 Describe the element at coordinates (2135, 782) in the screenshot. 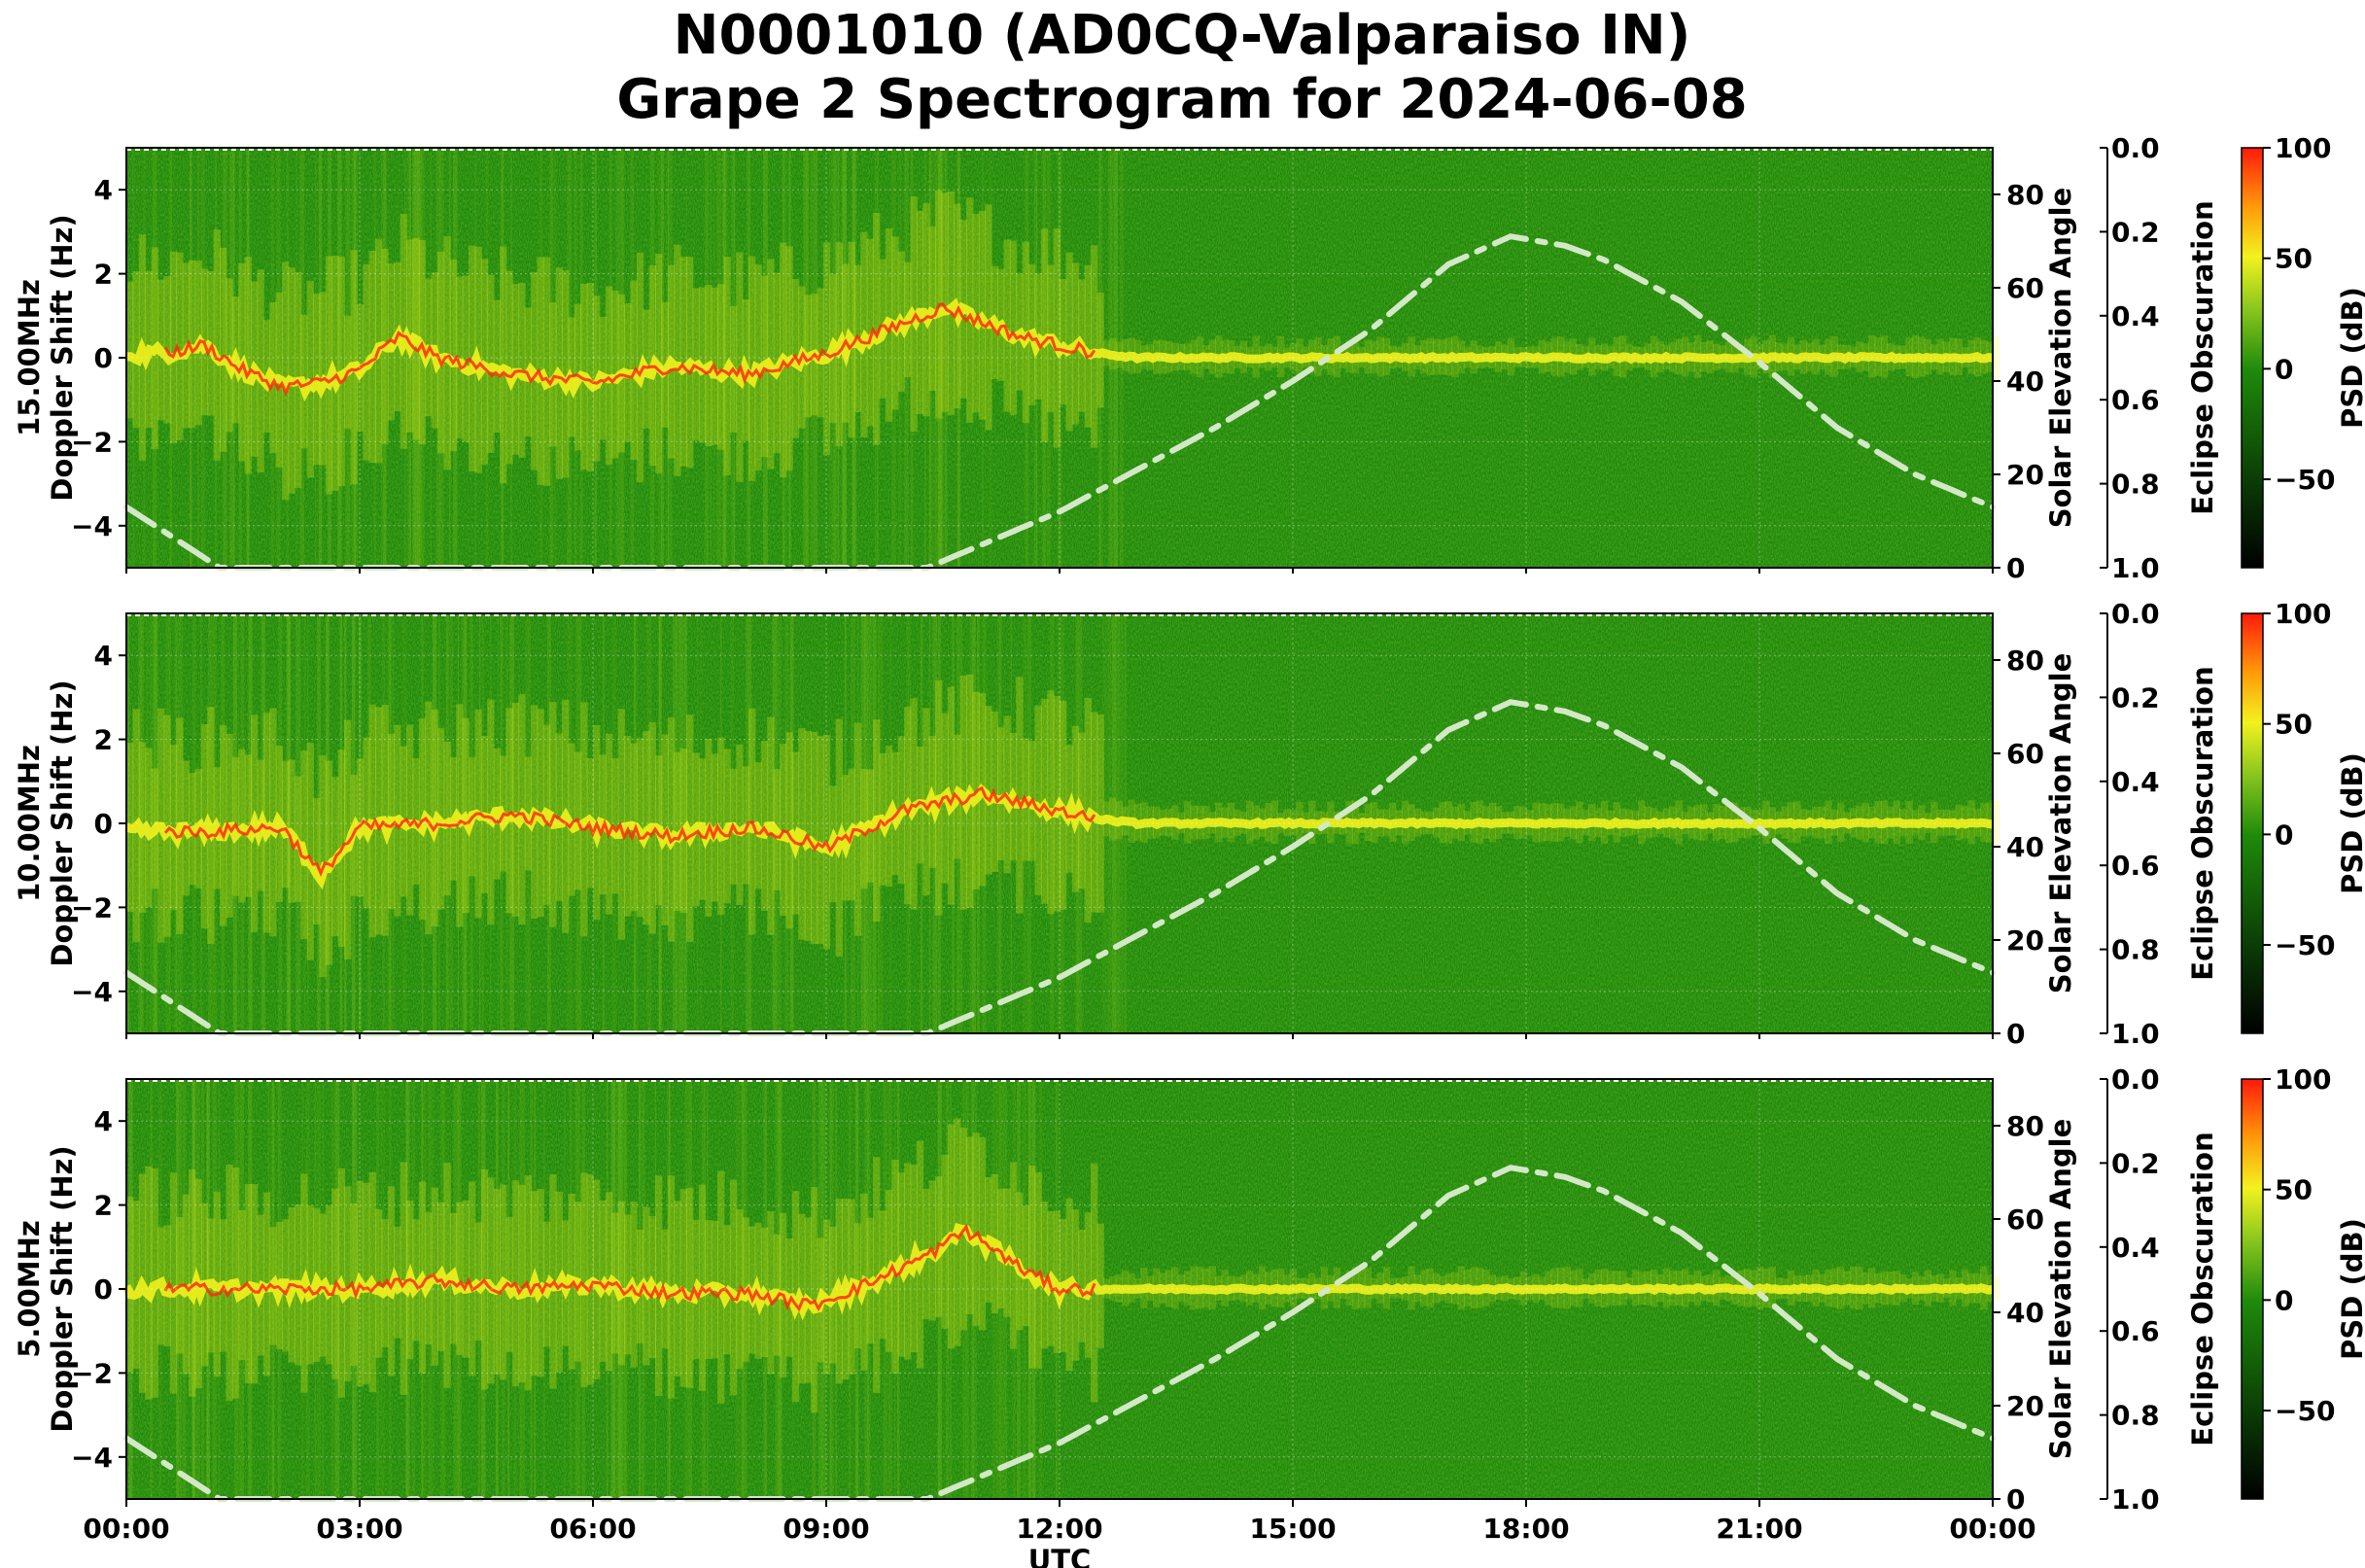

I see `eclipse-tick-label: 0.4` at that location.